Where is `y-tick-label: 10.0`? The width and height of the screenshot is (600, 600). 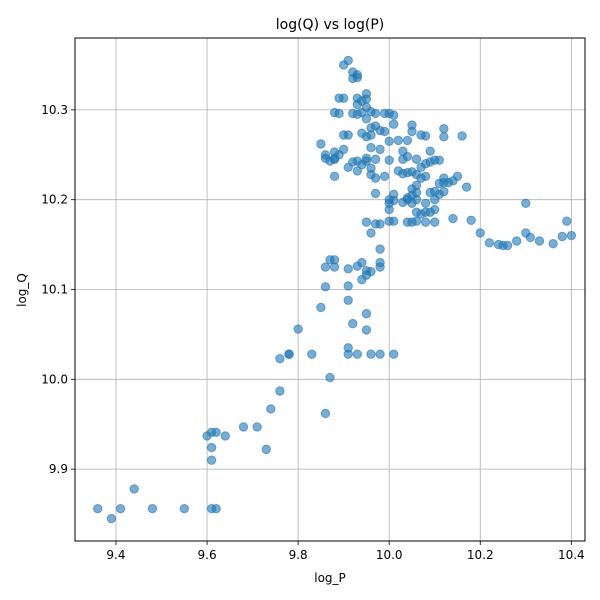
y-tick-label: 10.0 is located at coordinates (54, 379).